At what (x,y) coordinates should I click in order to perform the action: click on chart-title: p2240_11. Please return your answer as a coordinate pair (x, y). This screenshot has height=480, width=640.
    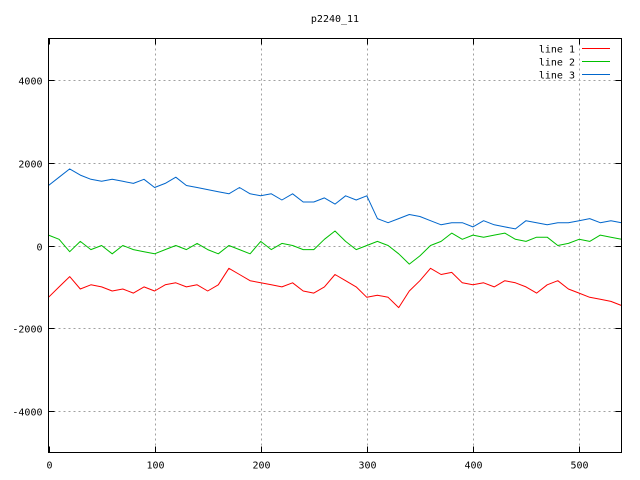
    Looking at the image, I should click on (335, 19).